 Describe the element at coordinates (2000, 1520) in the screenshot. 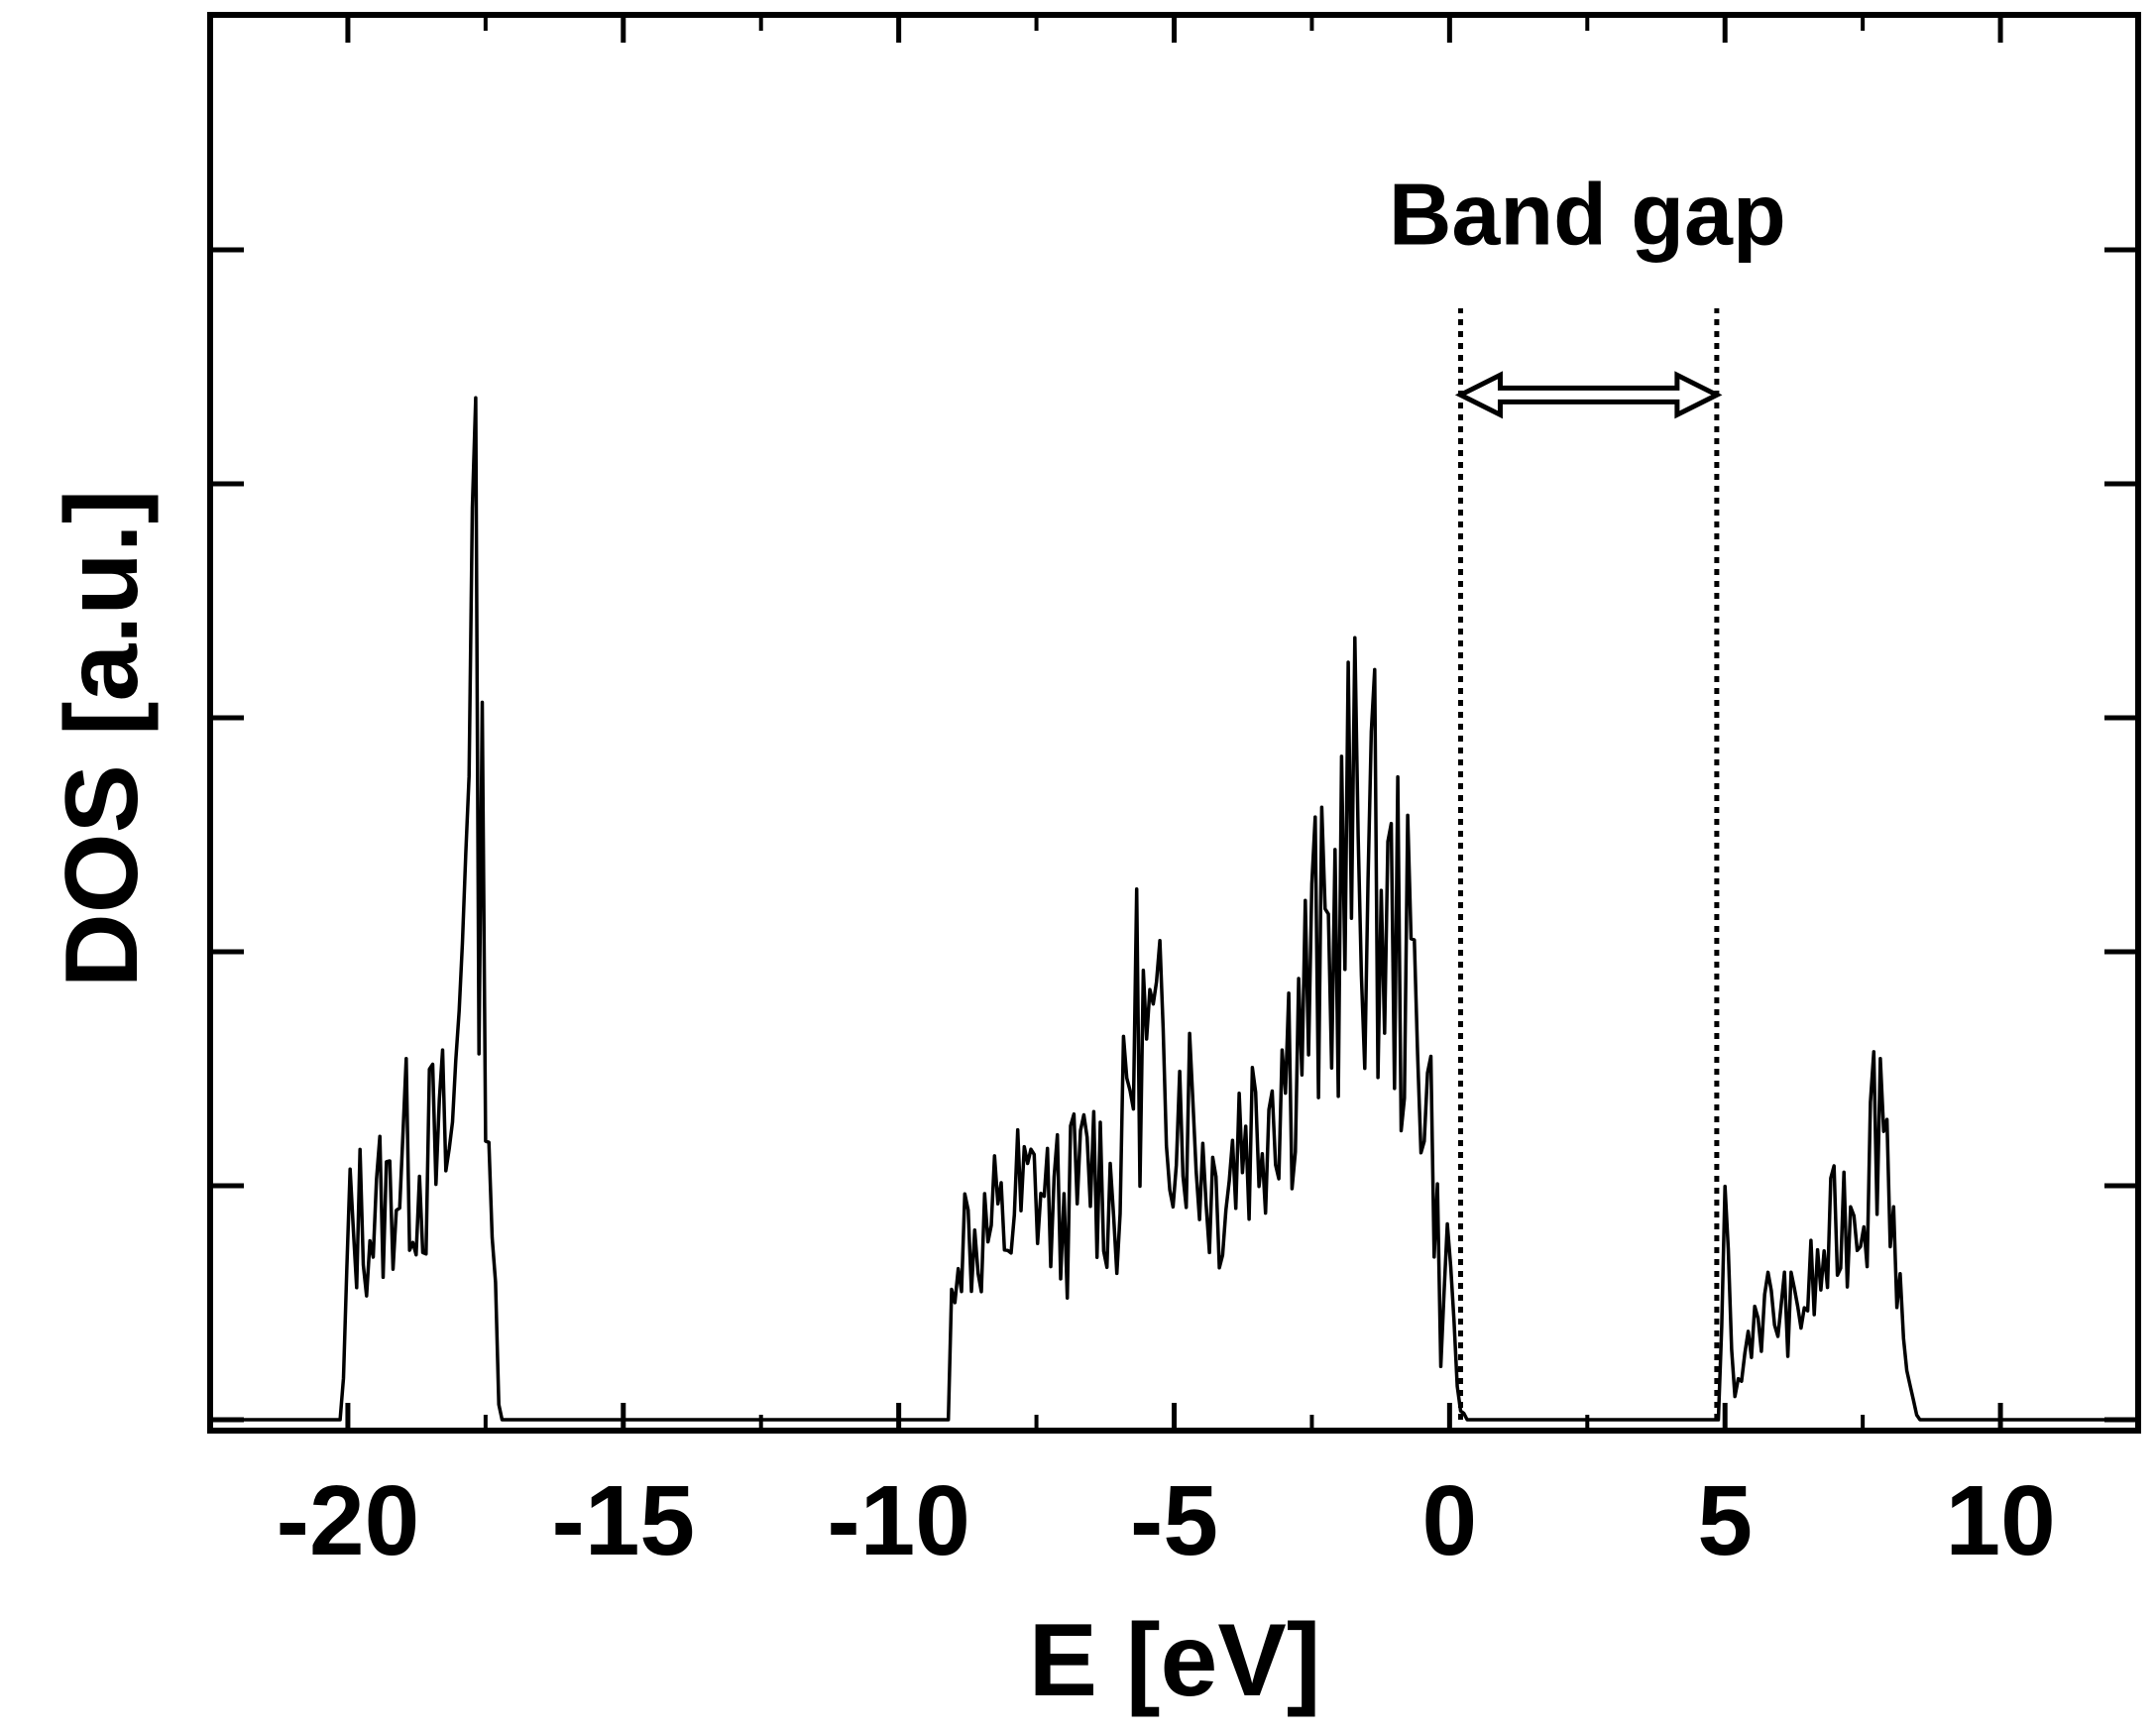

I see `x-tick-label: 10` at that location.